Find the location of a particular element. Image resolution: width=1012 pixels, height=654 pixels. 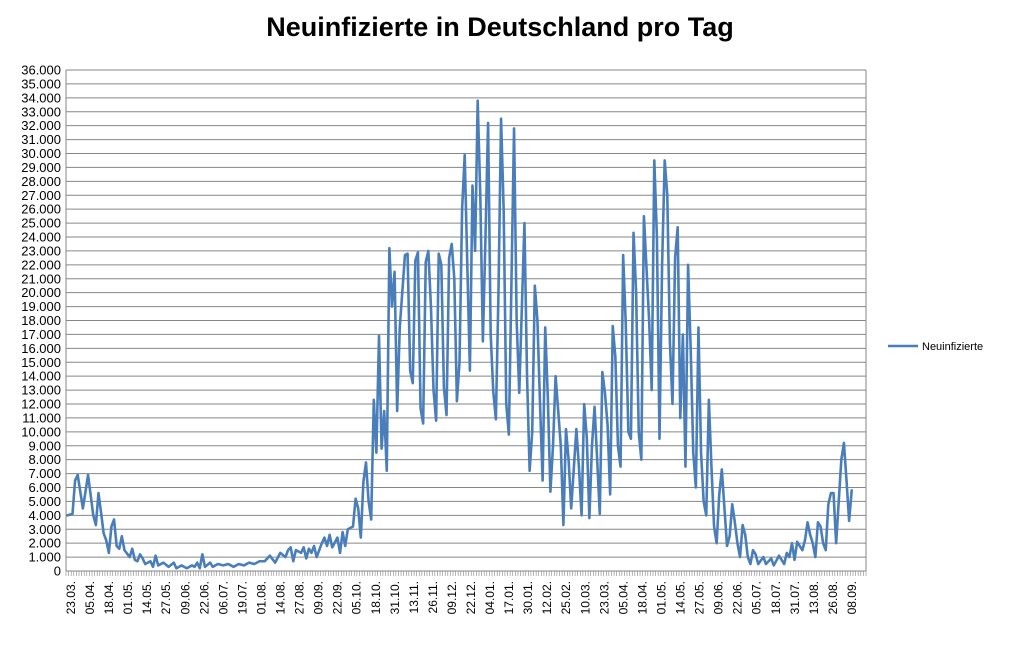

y-tick-label: 26.000 is located at coordinates (41, 209).